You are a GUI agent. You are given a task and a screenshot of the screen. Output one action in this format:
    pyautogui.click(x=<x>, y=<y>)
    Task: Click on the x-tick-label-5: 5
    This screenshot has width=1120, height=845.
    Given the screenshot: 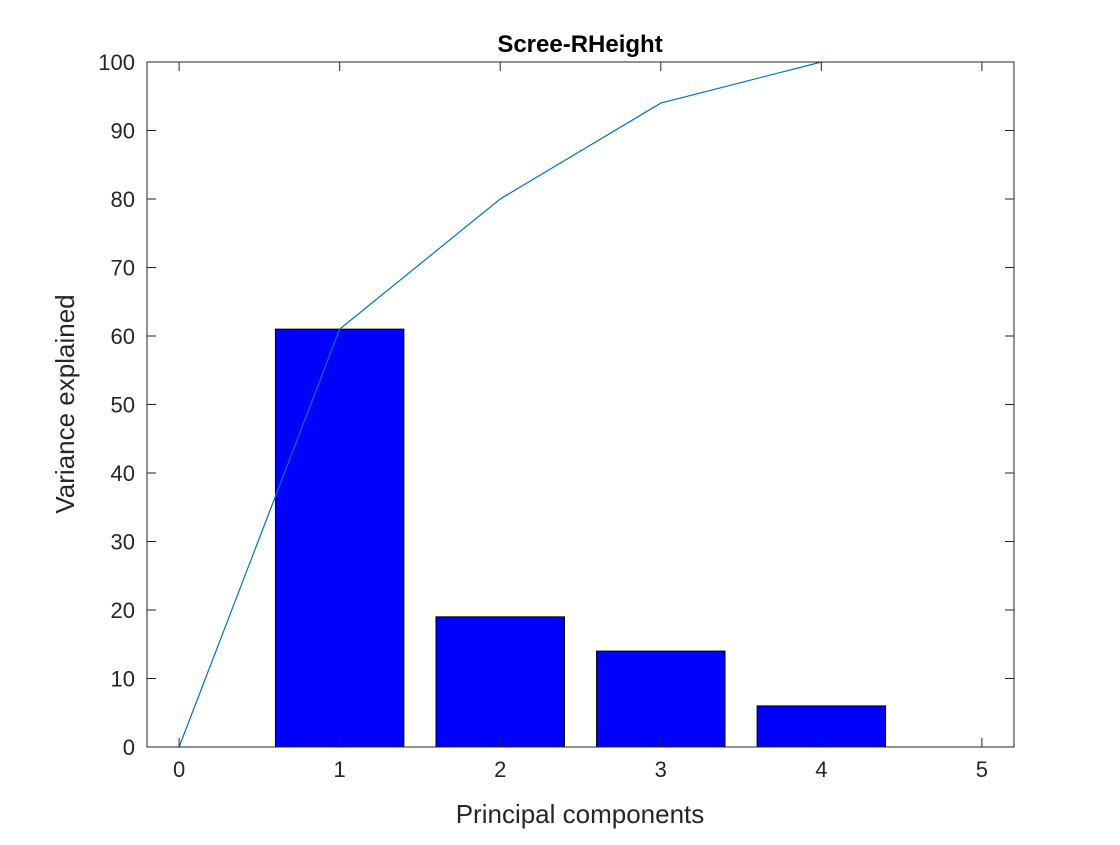 What is the action you would take?
    pyautogui.click(x=982, y=769)
    